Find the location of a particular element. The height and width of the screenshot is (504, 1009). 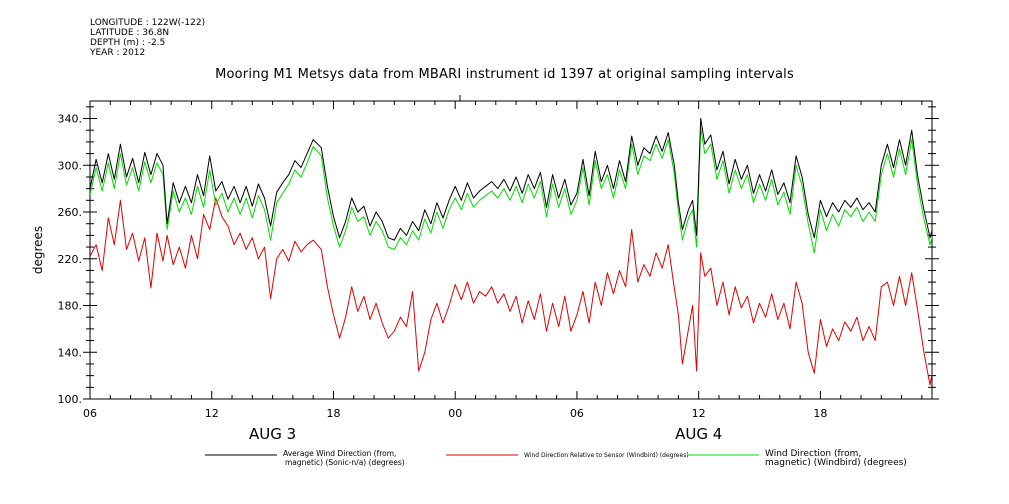

y-tick-label: 220. is located at coordinates (70, 259).